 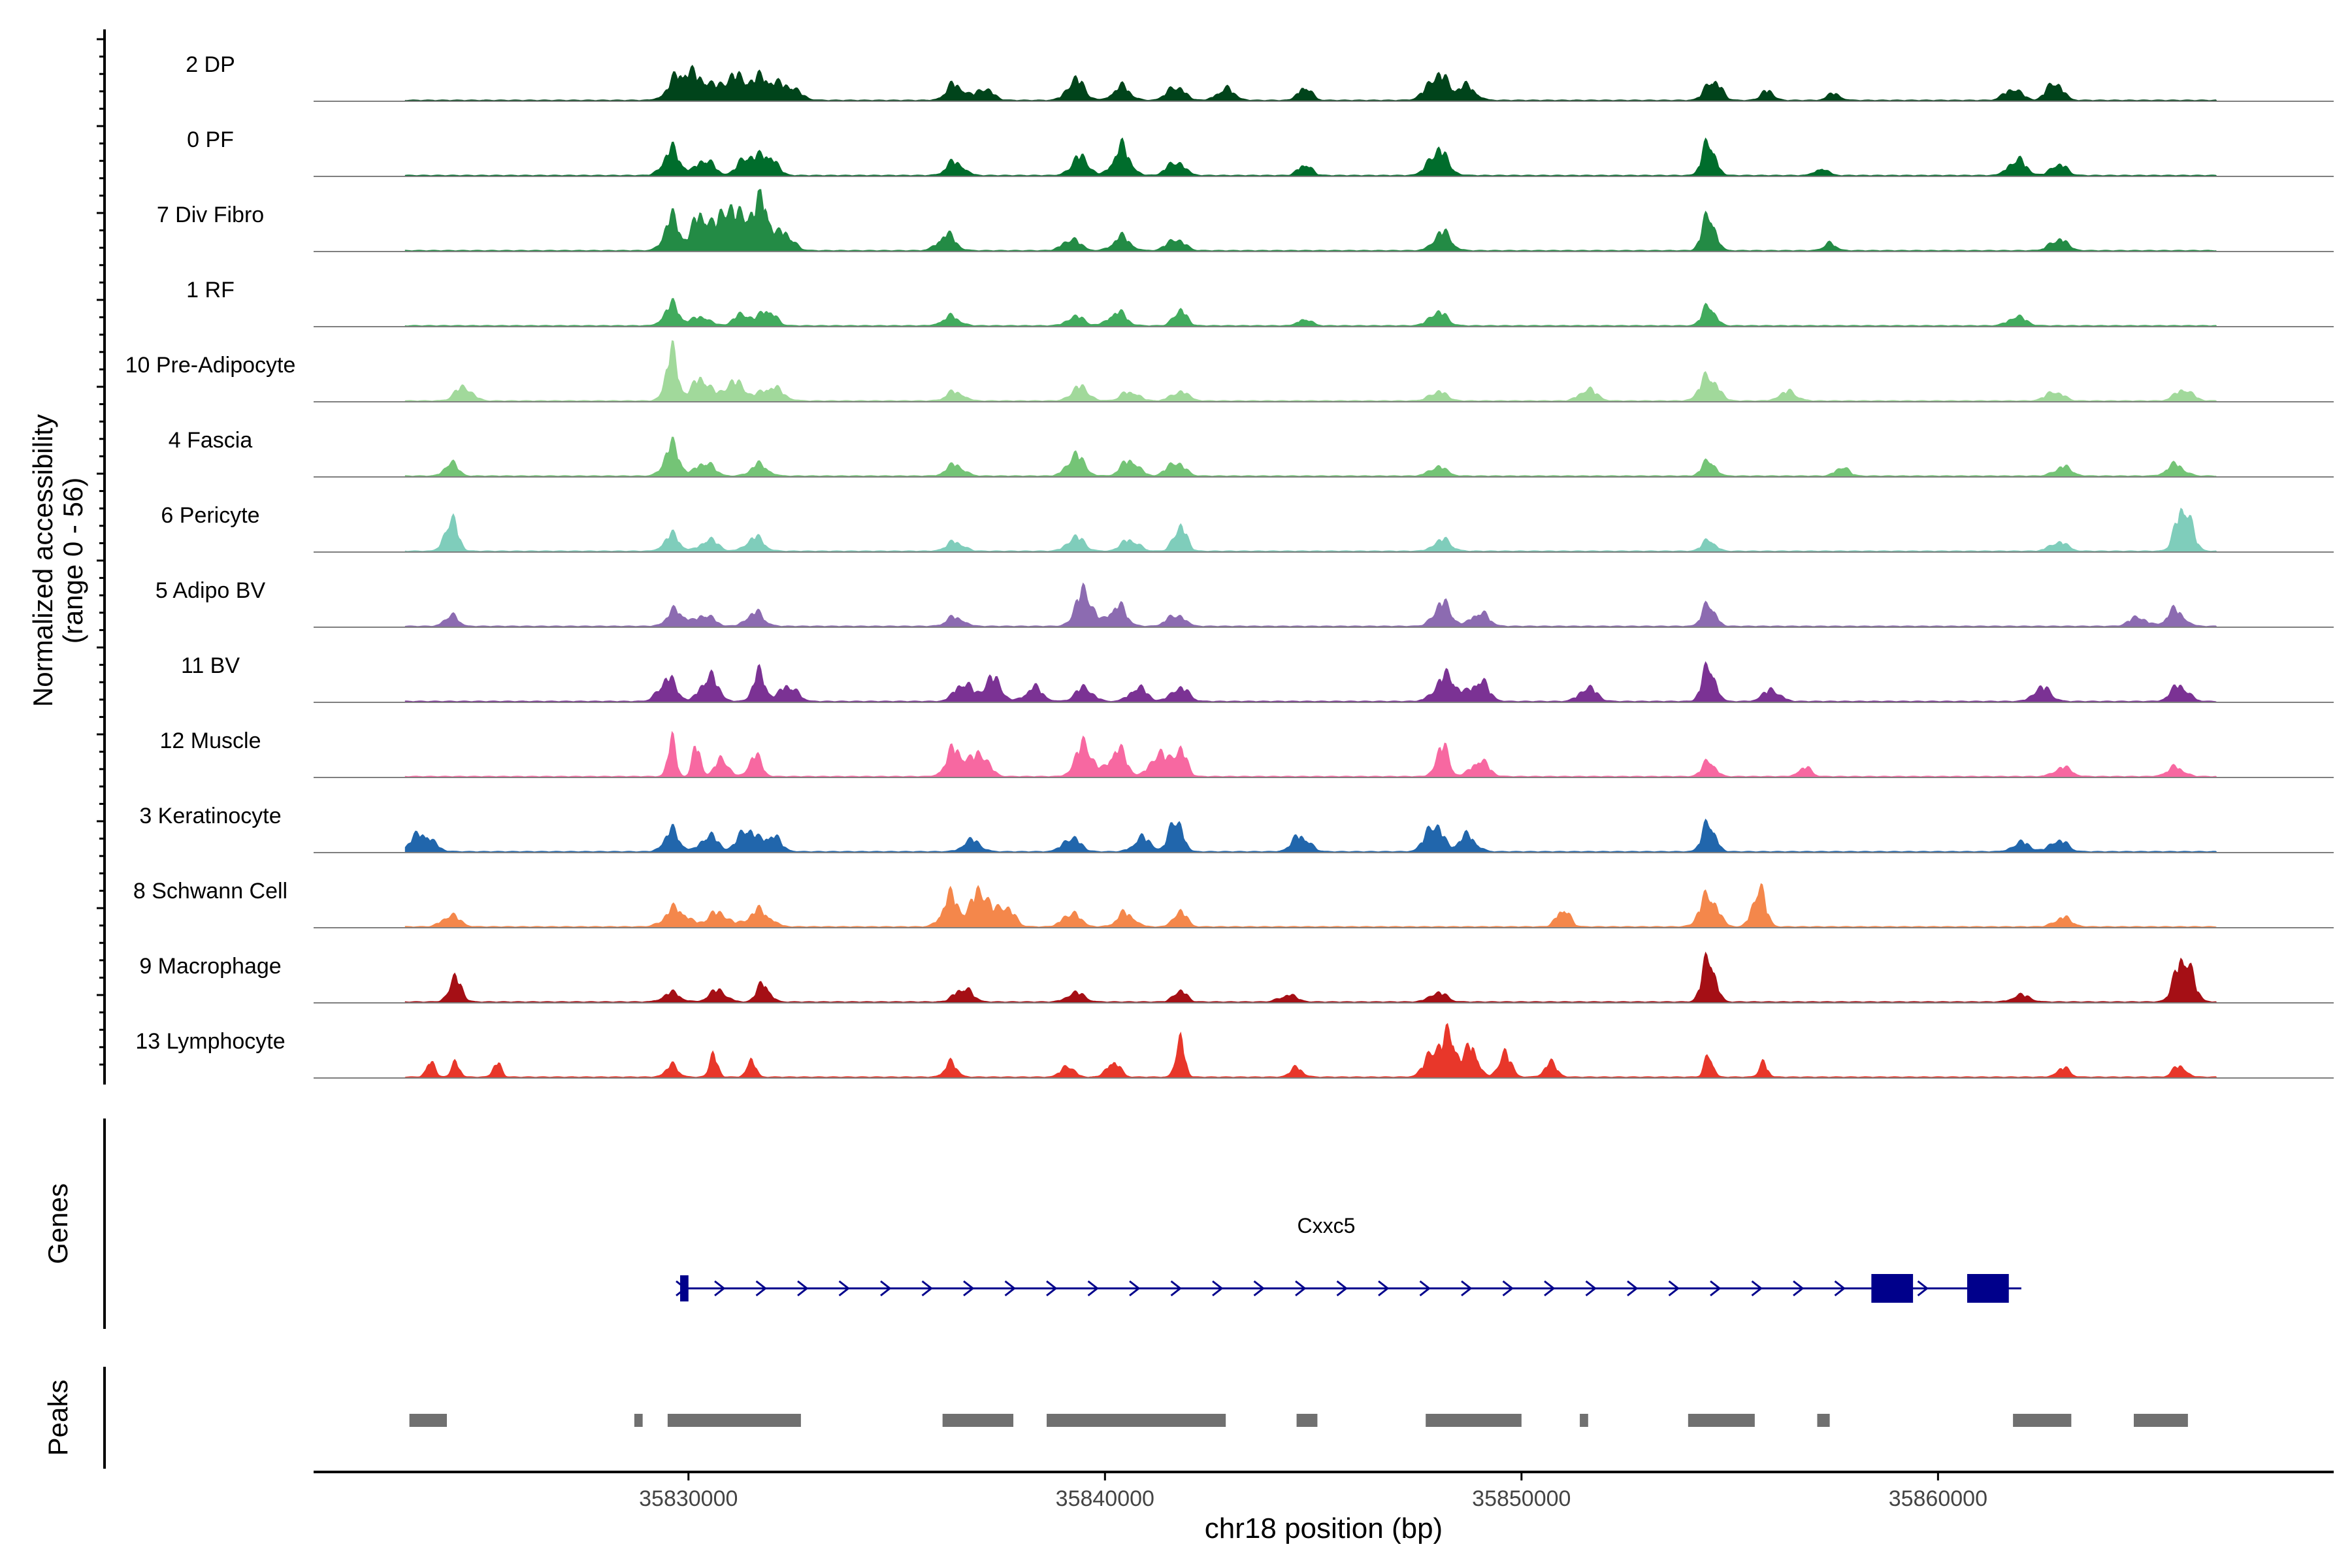 I want to click on x-axis-label: chr18 position (bp), so click(x=1324, y=1528).